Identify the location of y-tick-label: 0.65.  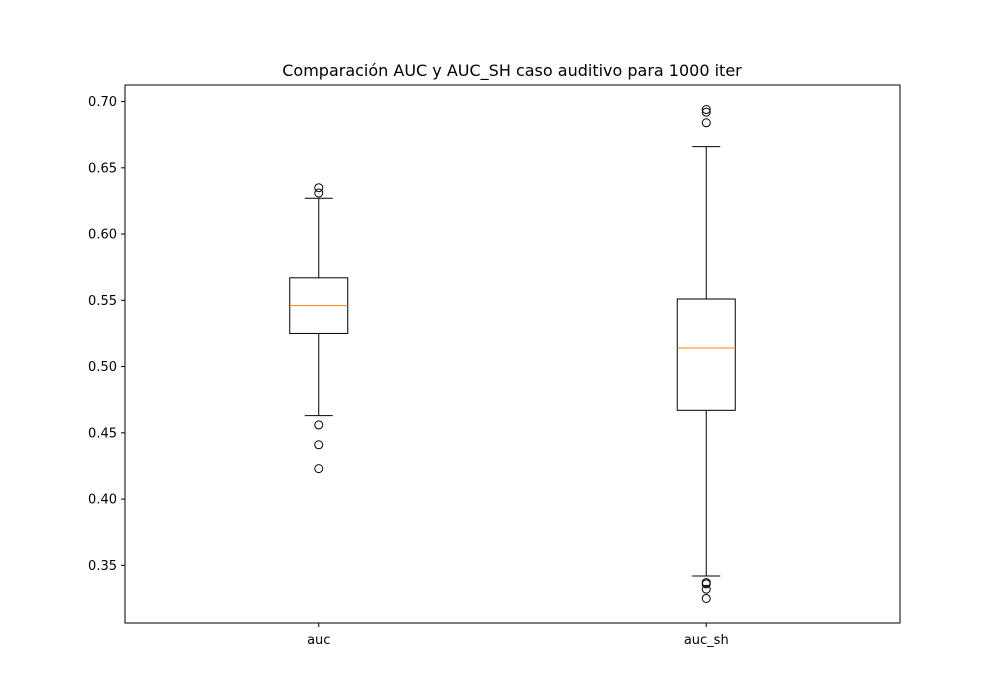
(102, 168).